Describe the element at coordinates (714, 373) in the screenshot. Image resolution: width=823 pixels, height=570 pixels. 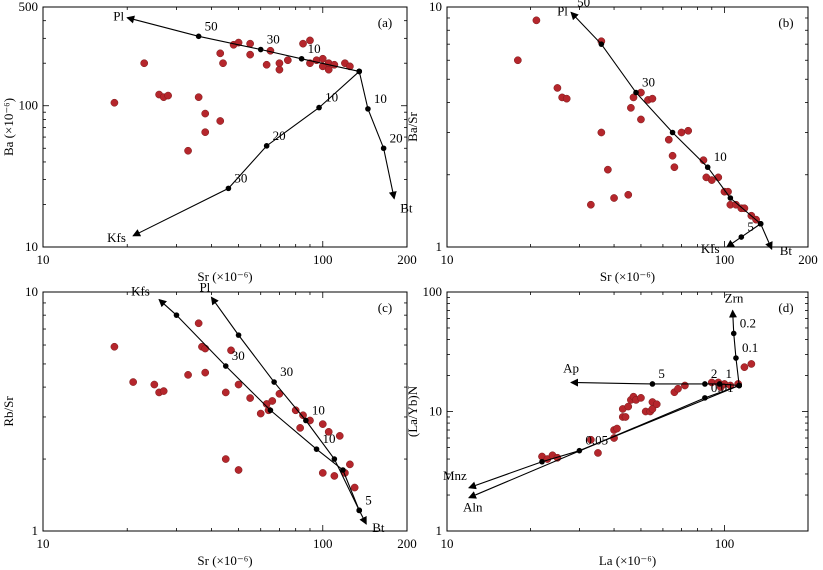
I see `vector-tick-label: 2` at that location.